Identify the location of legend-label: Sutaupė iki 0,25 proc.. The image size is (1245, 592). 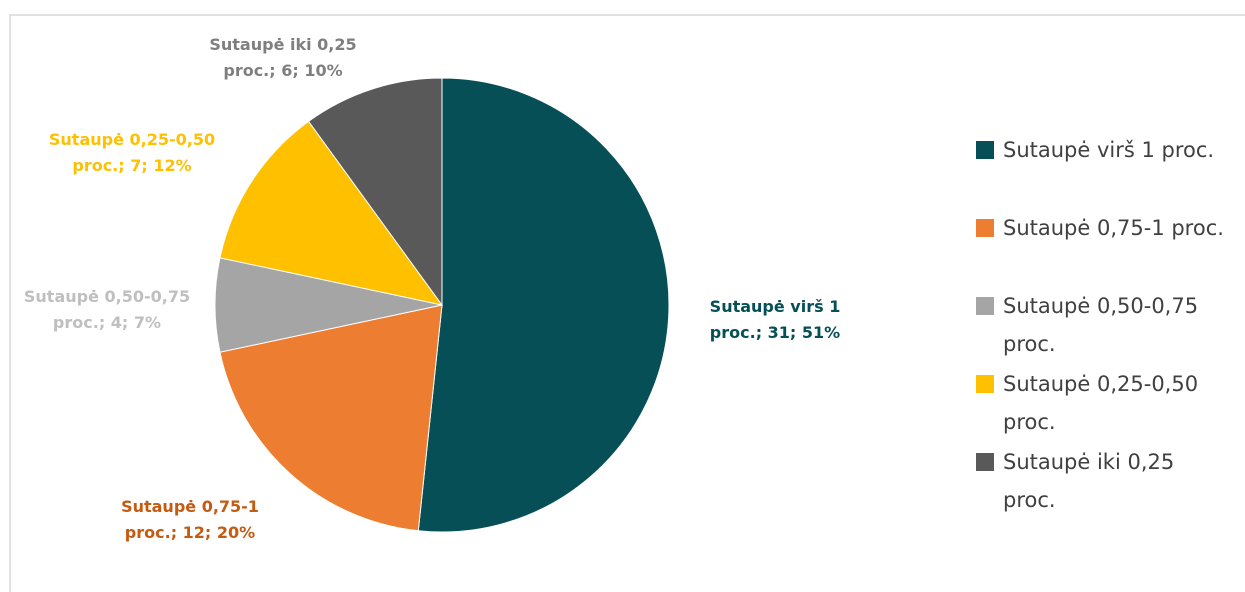
(1089, 481).